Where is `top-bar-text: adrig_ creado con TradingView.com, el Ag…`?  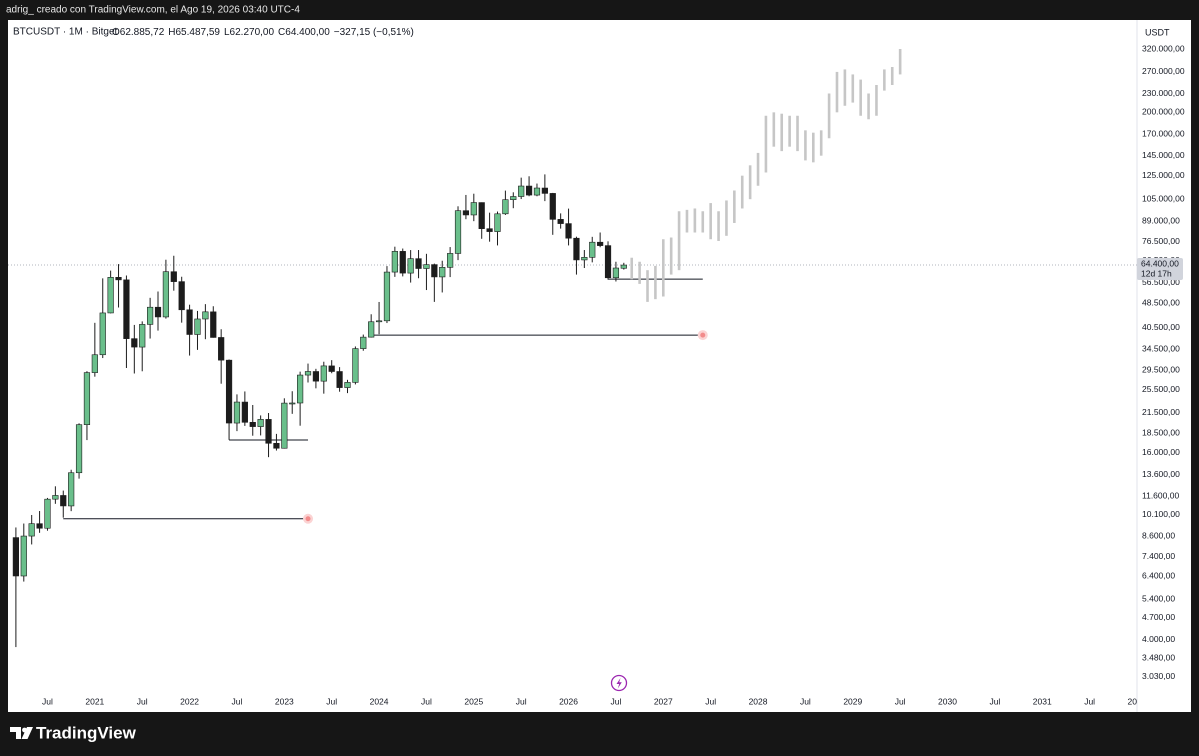
top-bar-text: adrig_ creado con TradingView.com, el Ag… is located at coordinates (153, 10).